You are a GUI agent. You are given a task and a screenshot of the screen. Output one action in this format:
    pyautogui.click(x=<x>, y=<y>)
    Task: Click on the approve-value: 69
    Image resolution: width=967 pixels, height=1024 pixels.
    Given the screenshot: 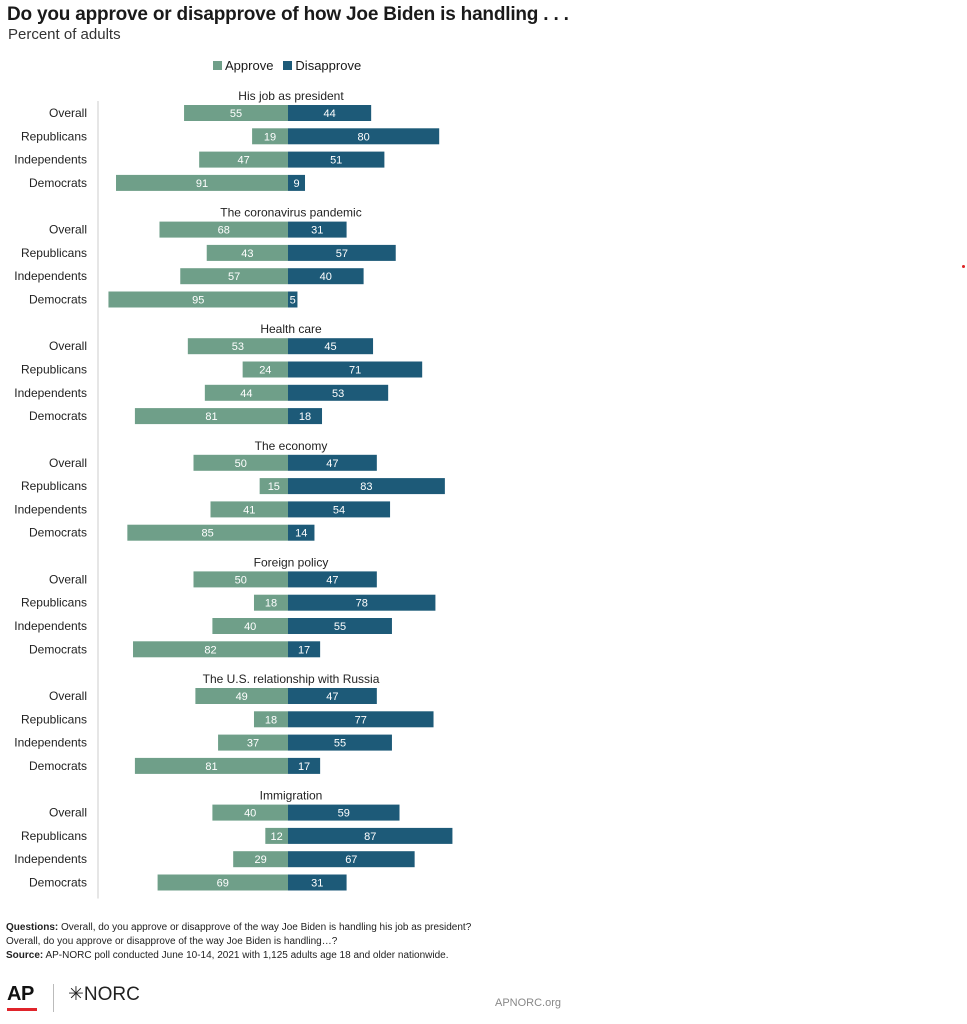 What is the action you would take?
    pyautogui.click(x=223, y=884)
    